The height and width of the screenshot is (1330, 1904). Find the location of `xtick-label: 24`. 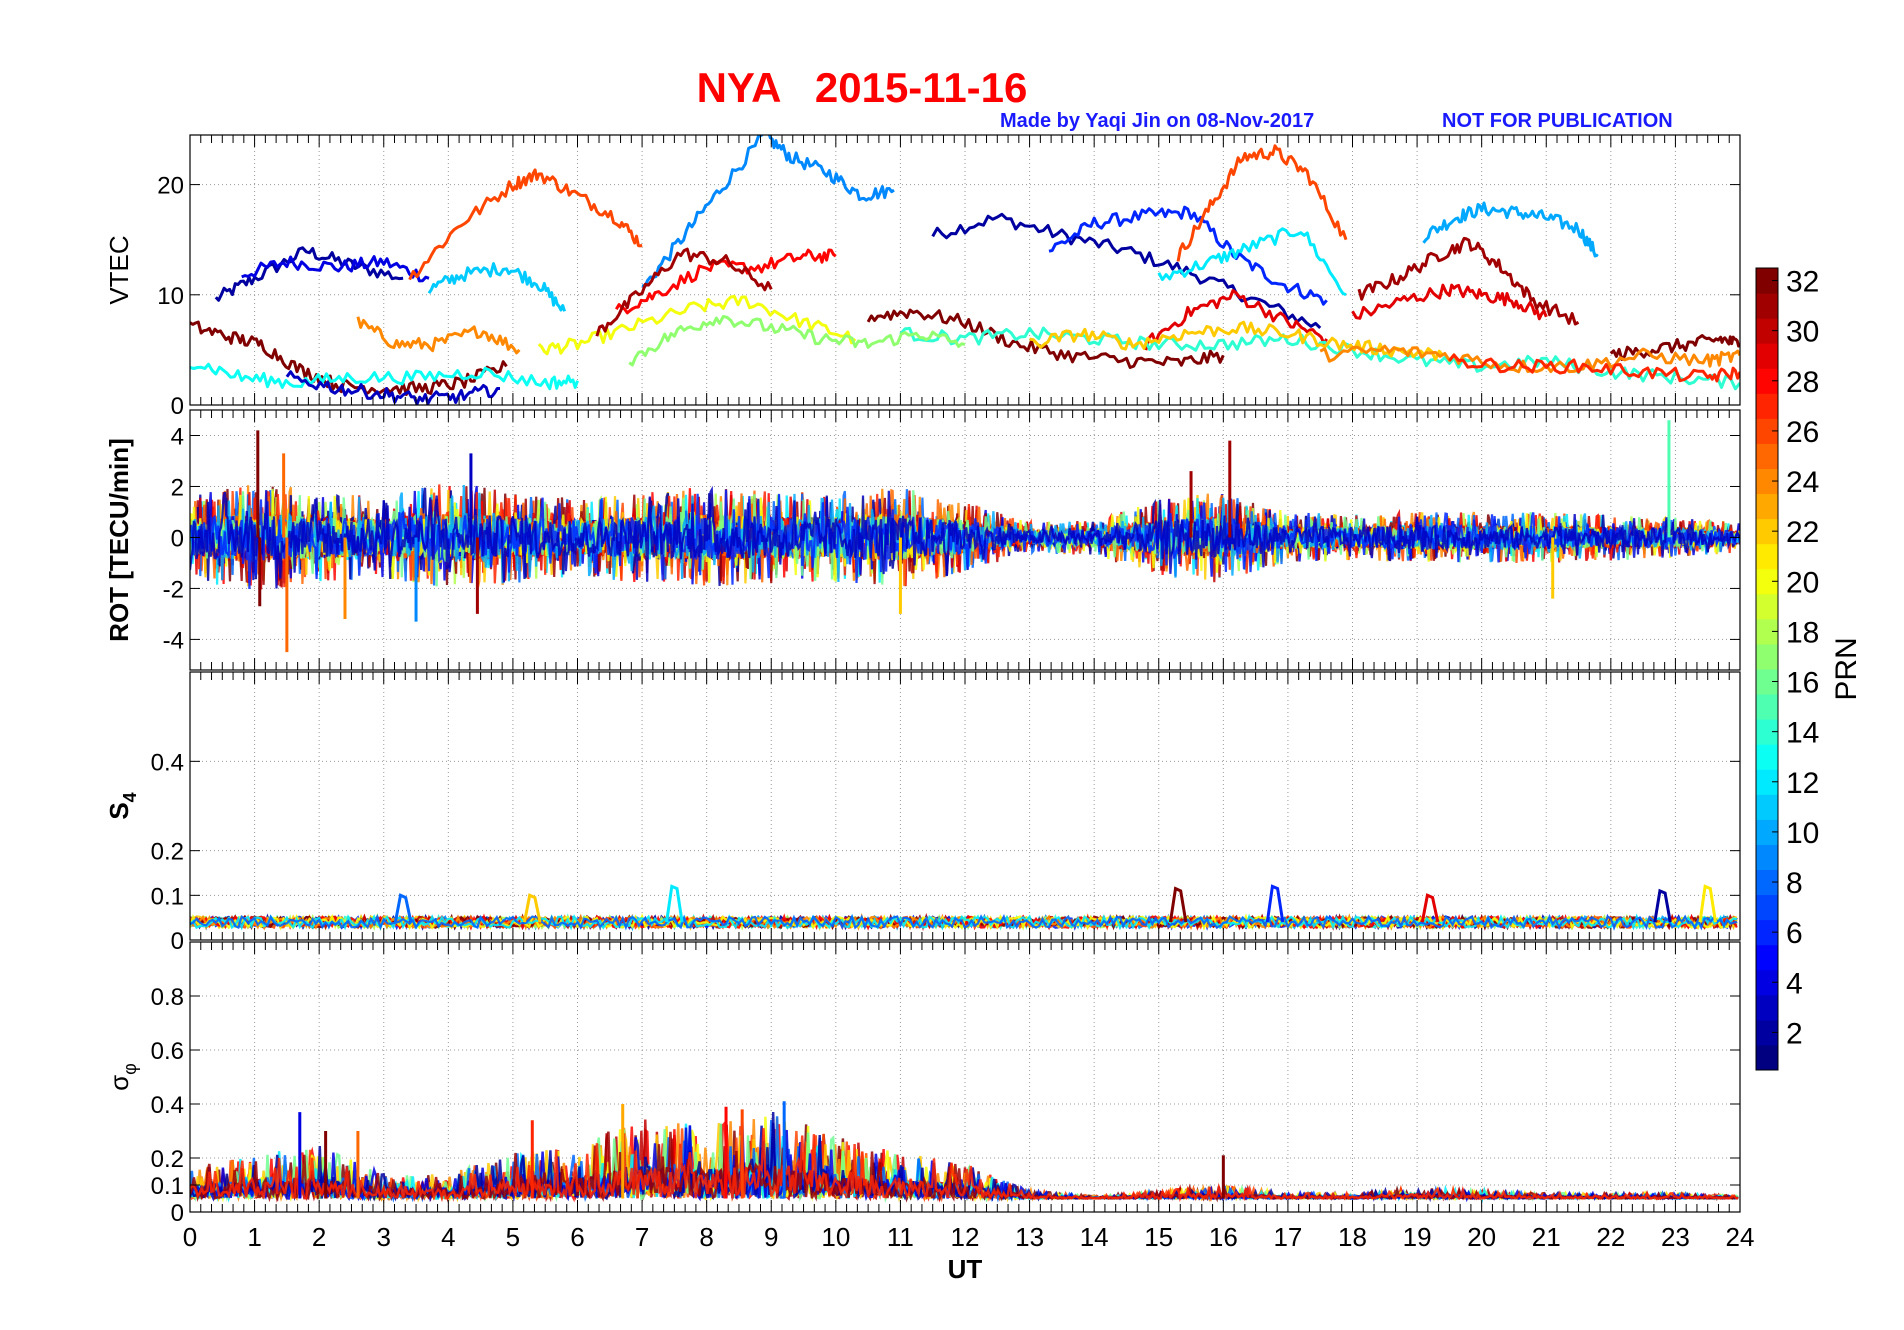

xtick-label: 24 is located at coordinates (1740, 1237).